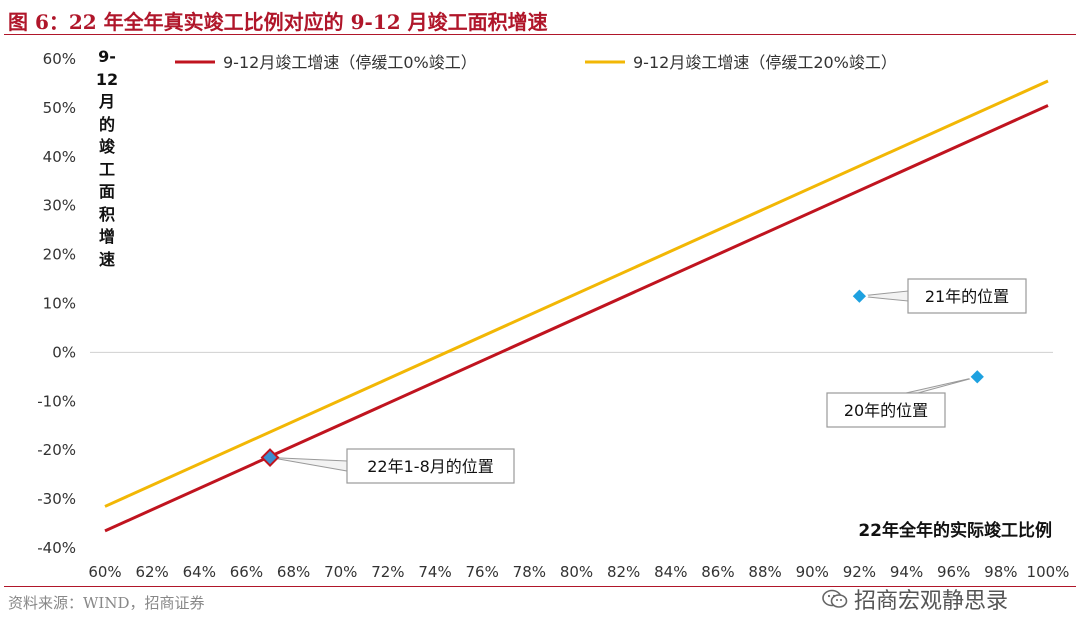 The height and width of the screenshot is (642, 1080). What do you see at coordinates (59, 206) in the screenshot?
I see `y-tick-label: 30%` at bounding box center [59, 206].